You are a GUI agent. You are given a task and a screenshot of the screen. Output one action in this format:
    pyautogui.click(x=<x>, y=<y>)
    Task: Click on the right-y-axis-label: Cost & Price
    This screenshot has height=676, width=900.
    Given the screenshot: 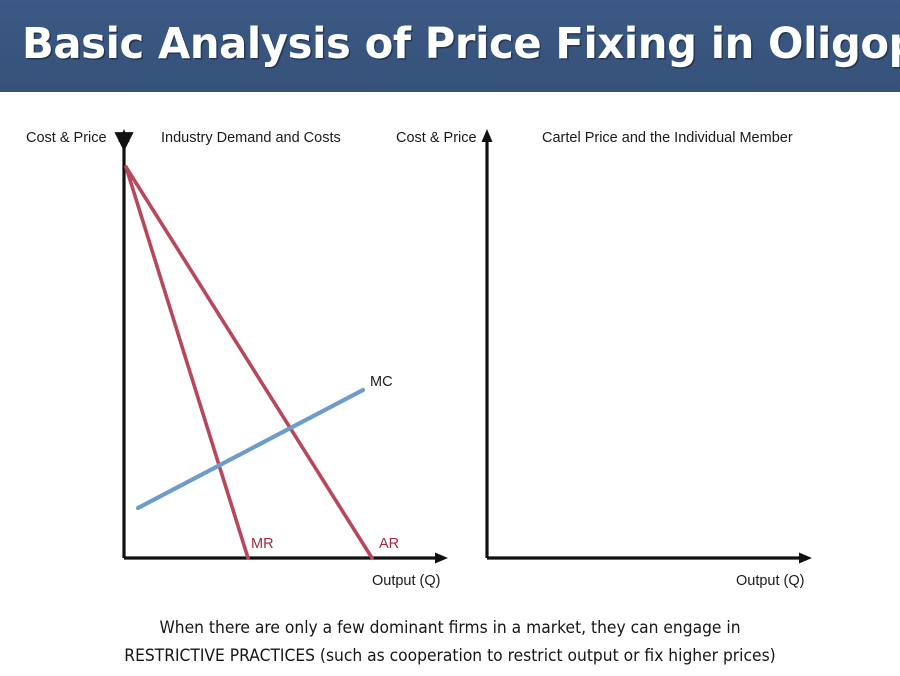 What is the action you would take?
    pyautogui.click(x=436, y=138)
    